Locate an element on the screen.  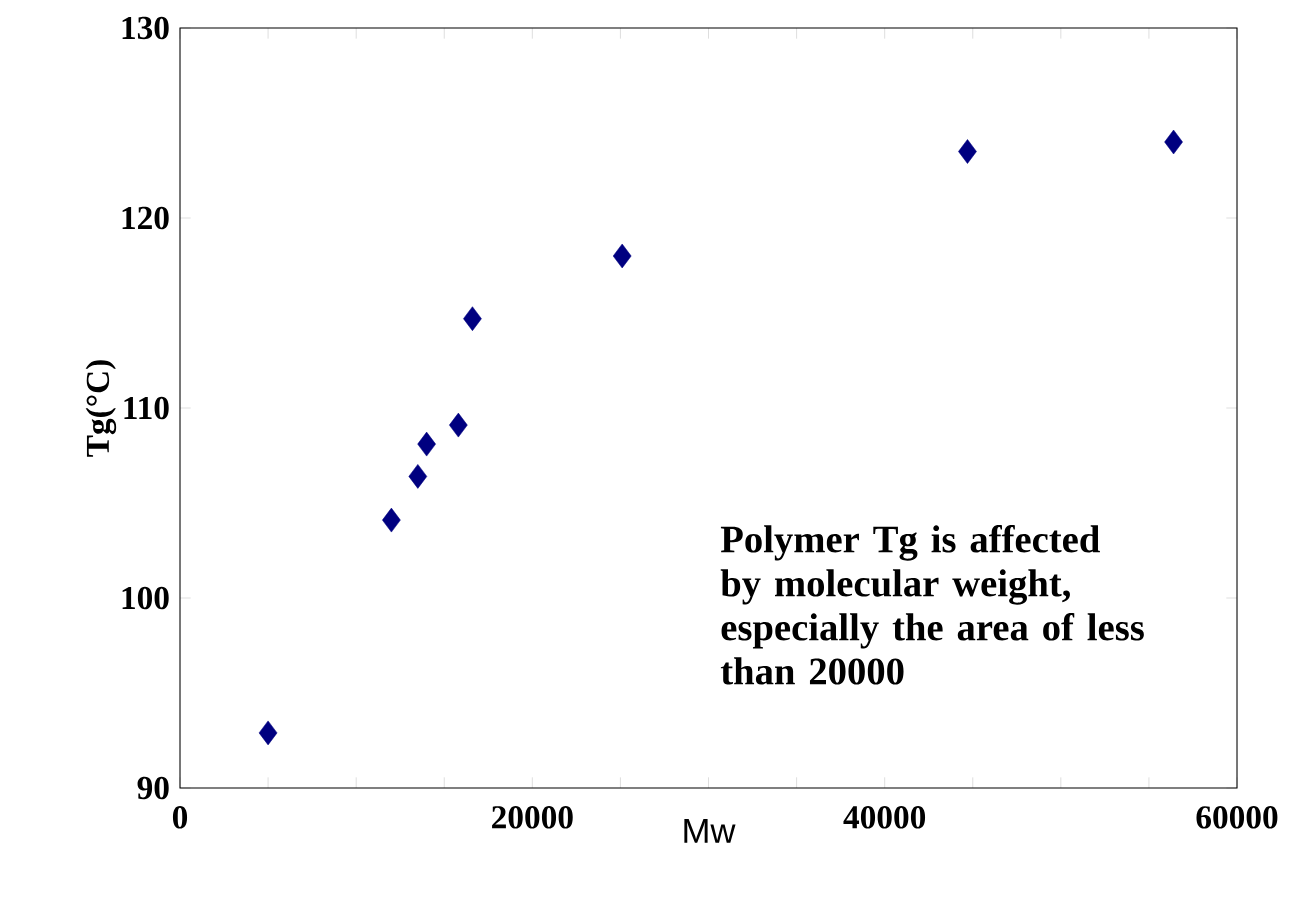
x-tick-label: 40000 is located at coordinates (884, 817).